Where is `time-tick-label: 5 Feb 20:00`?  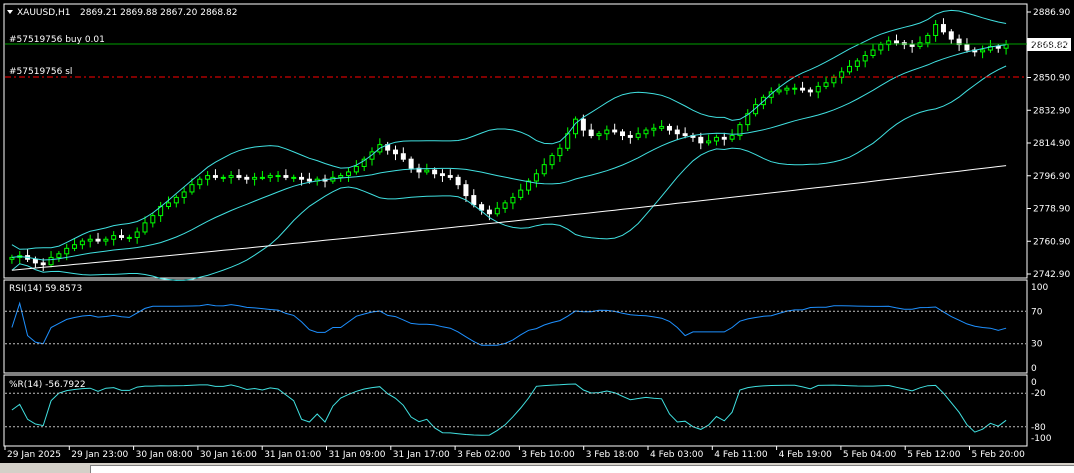 time-tick-label: 5 Feb 20:00 is located at coordinates (999, 455).